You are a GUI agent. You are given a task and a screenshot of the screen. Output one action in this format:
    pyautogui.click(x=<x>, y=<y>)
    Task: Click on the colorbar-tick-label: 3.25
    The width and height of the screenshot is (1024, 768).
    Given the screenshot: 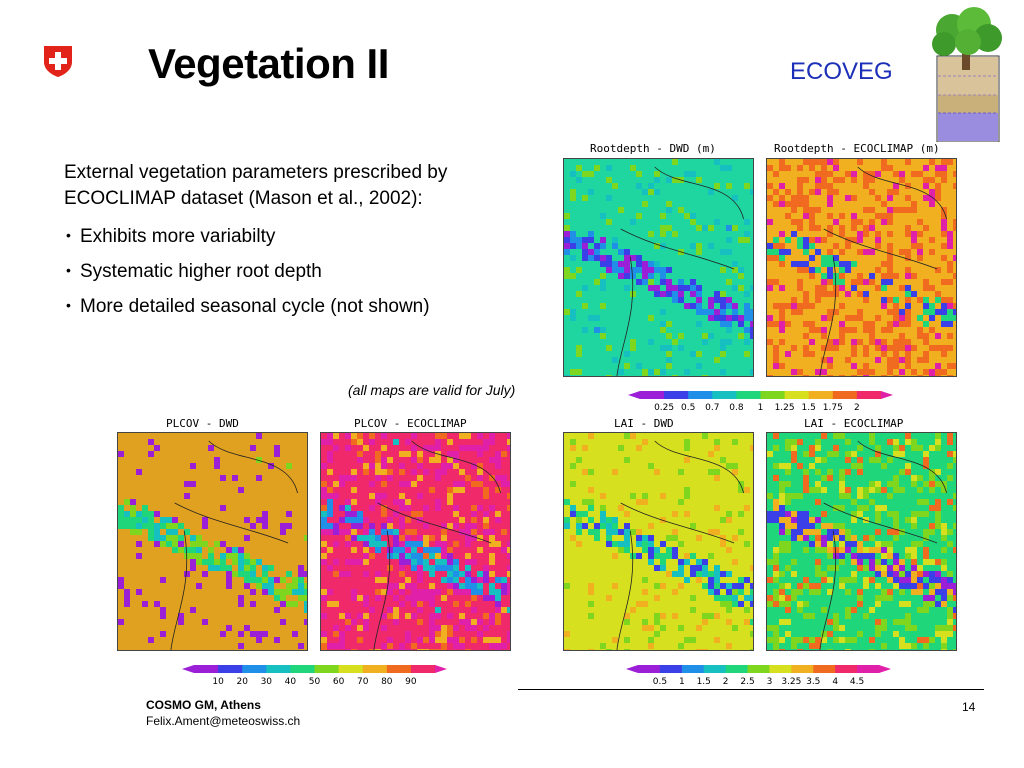 What is the action you would take?
    pyautogui.click(x=791, y=682)
    